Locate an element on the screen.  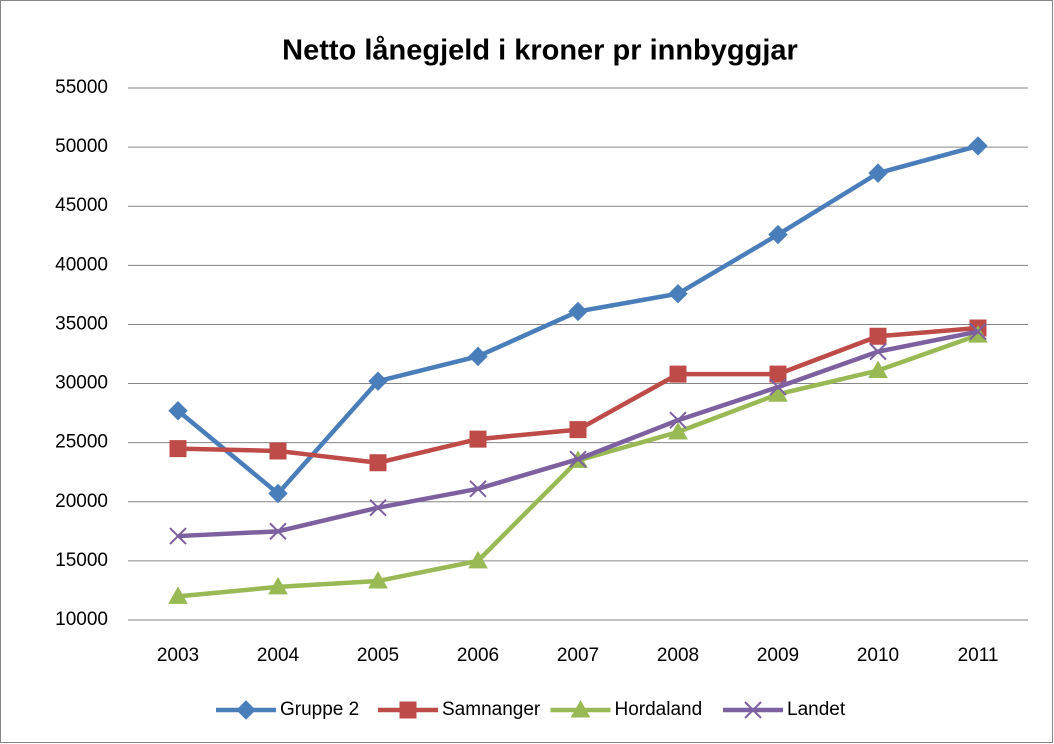
legend-label: Samnanger is located at coordinates (491, 709).